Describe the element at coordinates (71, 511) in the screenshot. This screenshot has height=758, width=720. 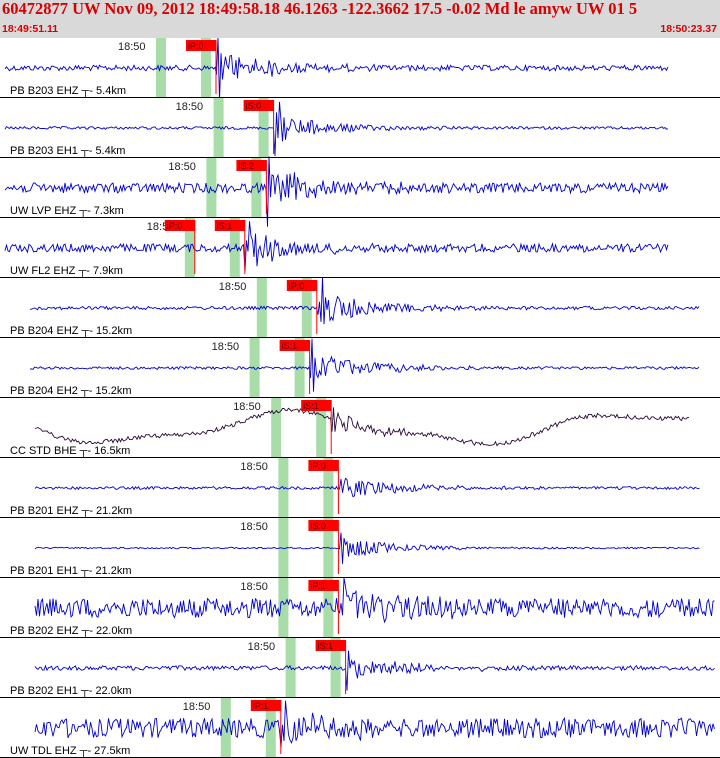
I see `channel-label: PB B201 EHZ ┬- 21.2km` at that location.